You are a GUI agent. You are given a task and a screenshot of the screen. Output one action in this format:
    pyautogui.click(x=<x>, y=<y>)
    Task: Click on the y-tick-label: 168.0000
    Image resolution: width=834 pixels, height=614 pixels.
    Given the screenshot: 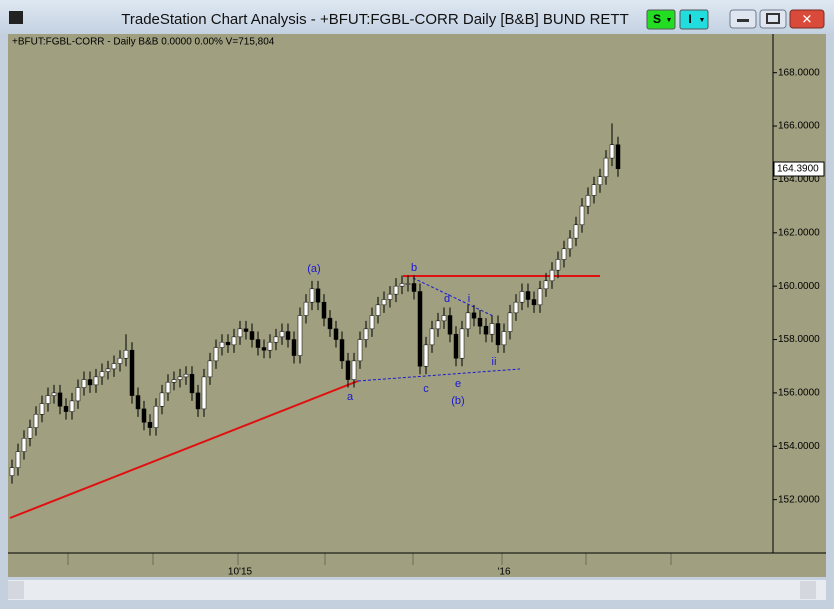 What is the action you would take?
    pyautogui.click(x=799, y=72)
    